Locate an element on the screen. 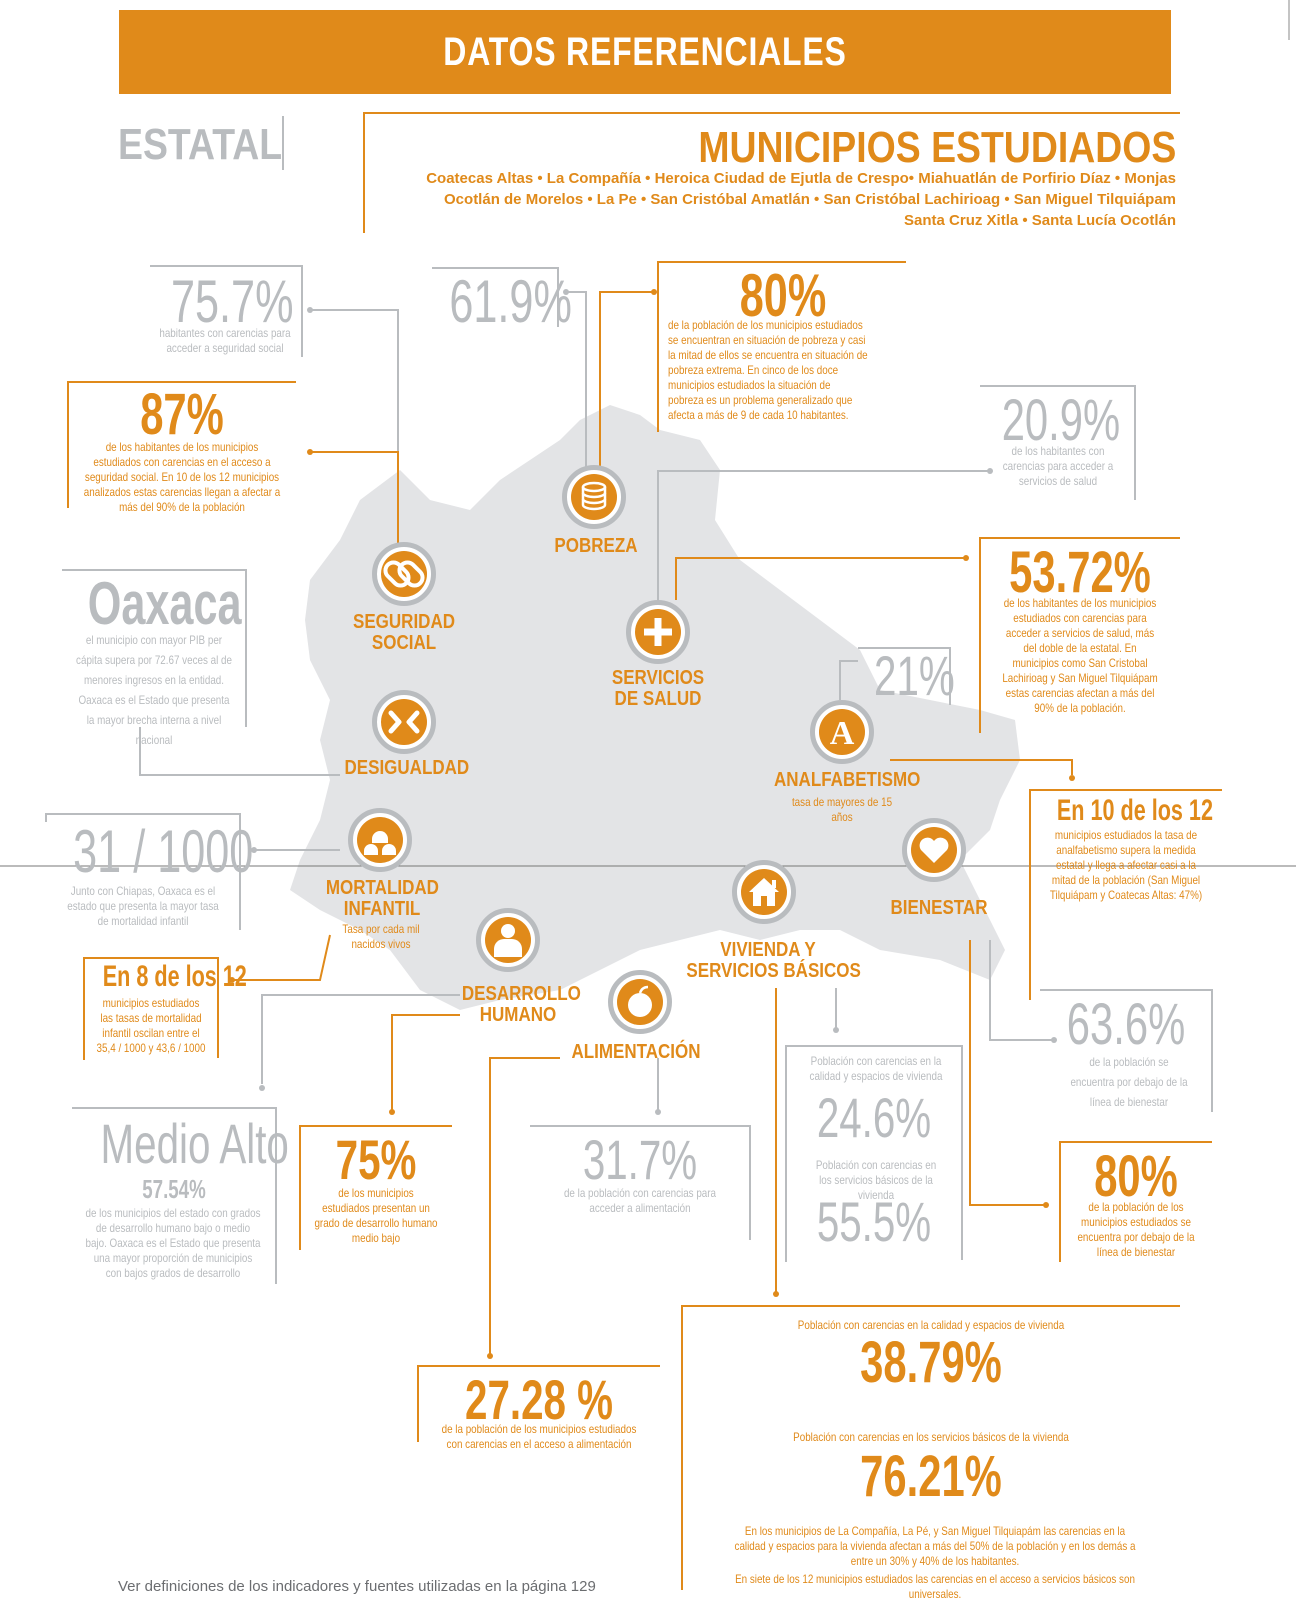  heart-icon is located at coordinates (934, 850).